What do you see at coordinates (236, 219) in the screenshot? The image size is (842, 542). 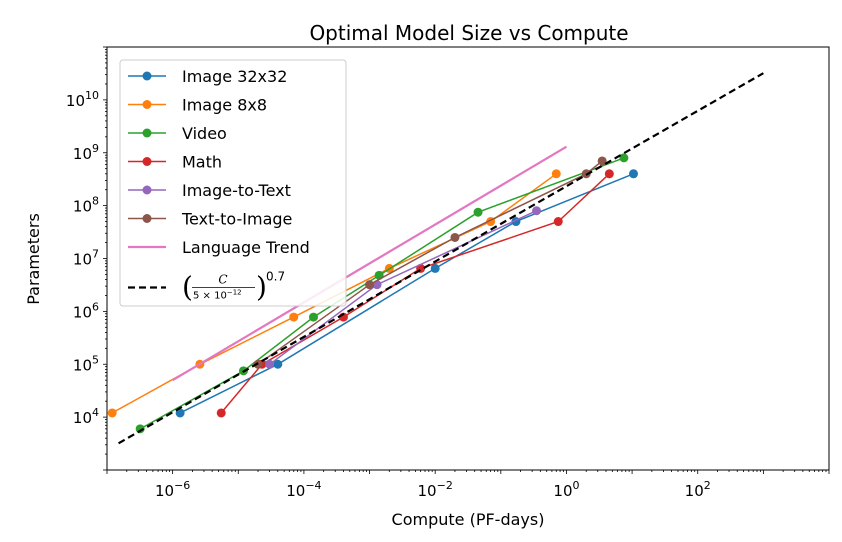 I see `legend-label: Text-to-Image` at bounding box center [236, 219].